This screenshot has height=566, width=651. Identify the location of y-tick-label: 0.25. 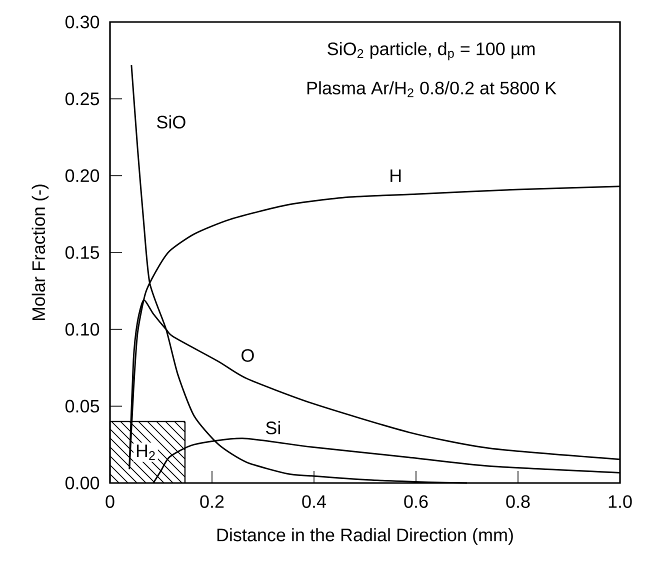
(82, 99).